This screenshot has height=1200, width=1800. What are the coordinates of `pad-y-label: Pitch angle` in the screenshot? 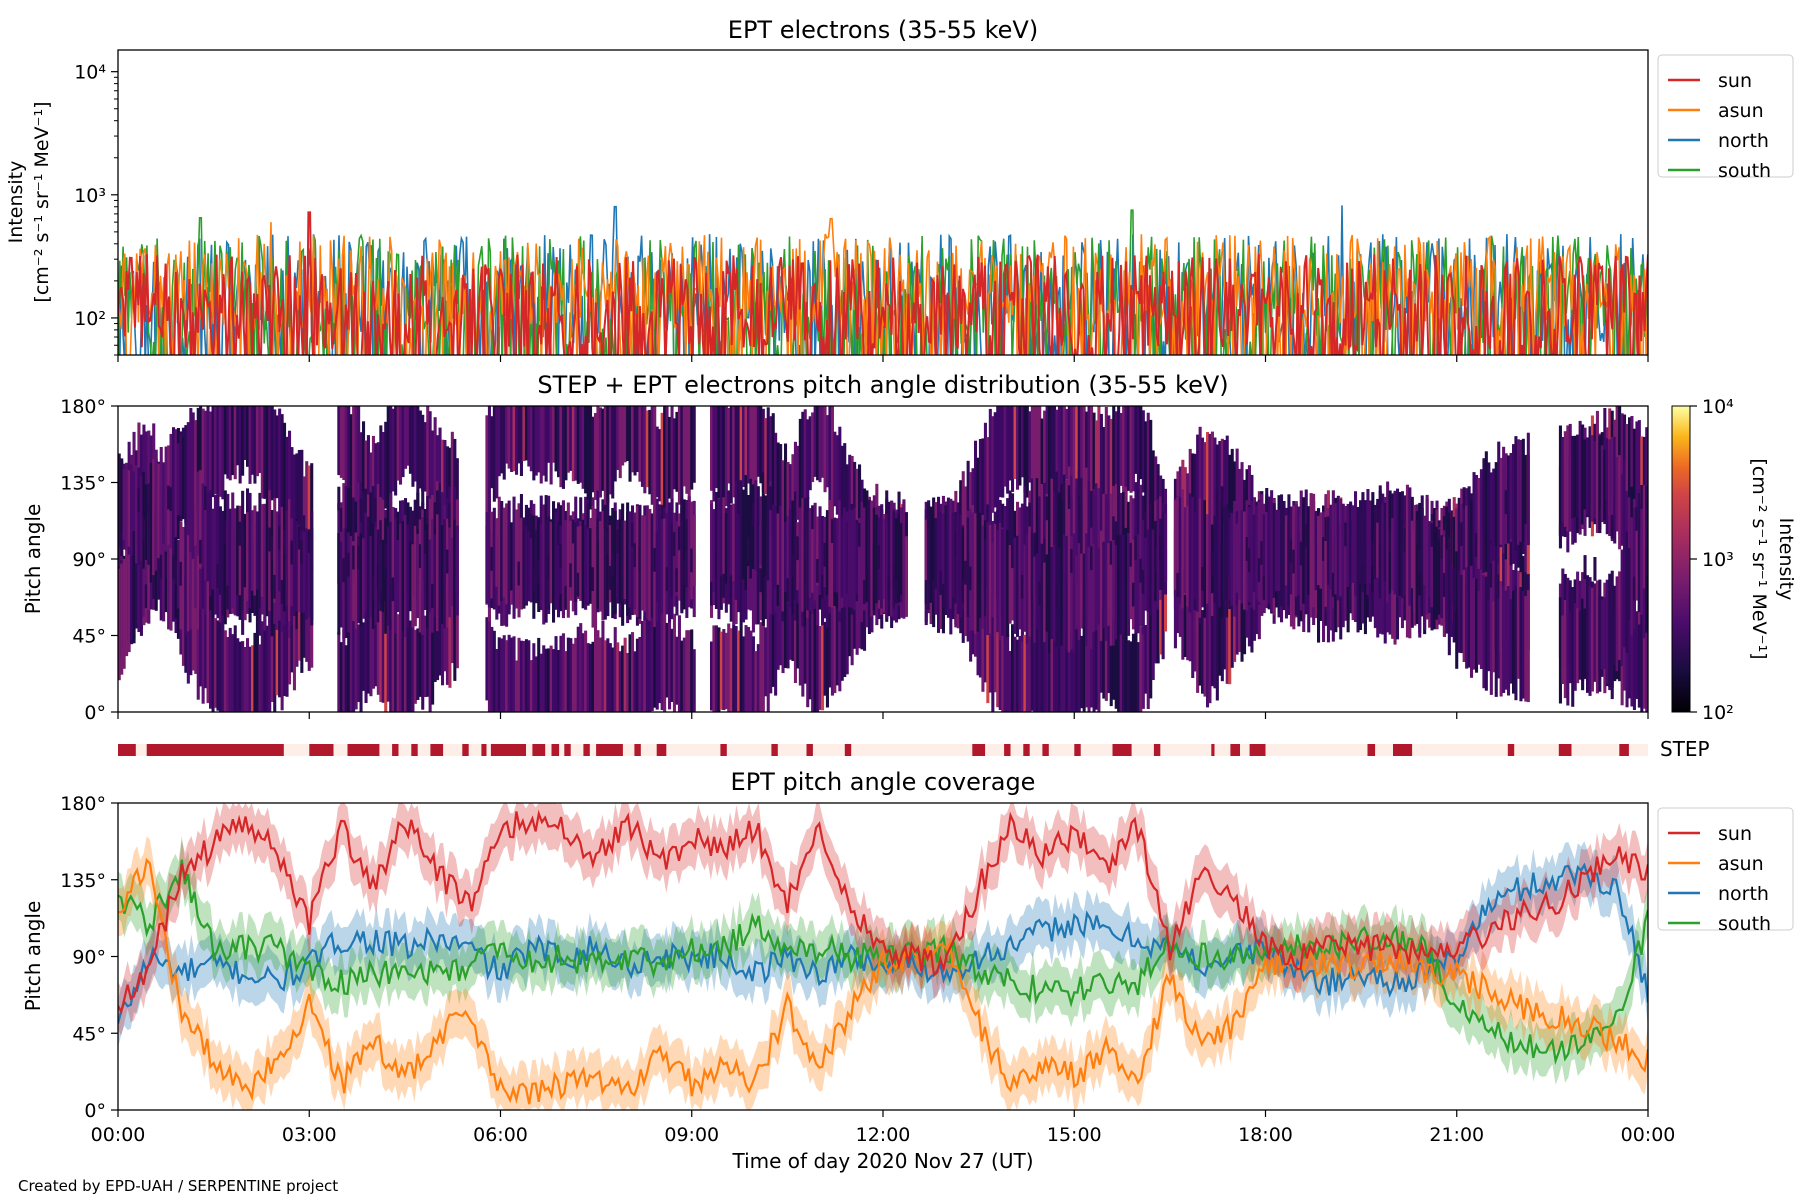 It's located at (33, 559).